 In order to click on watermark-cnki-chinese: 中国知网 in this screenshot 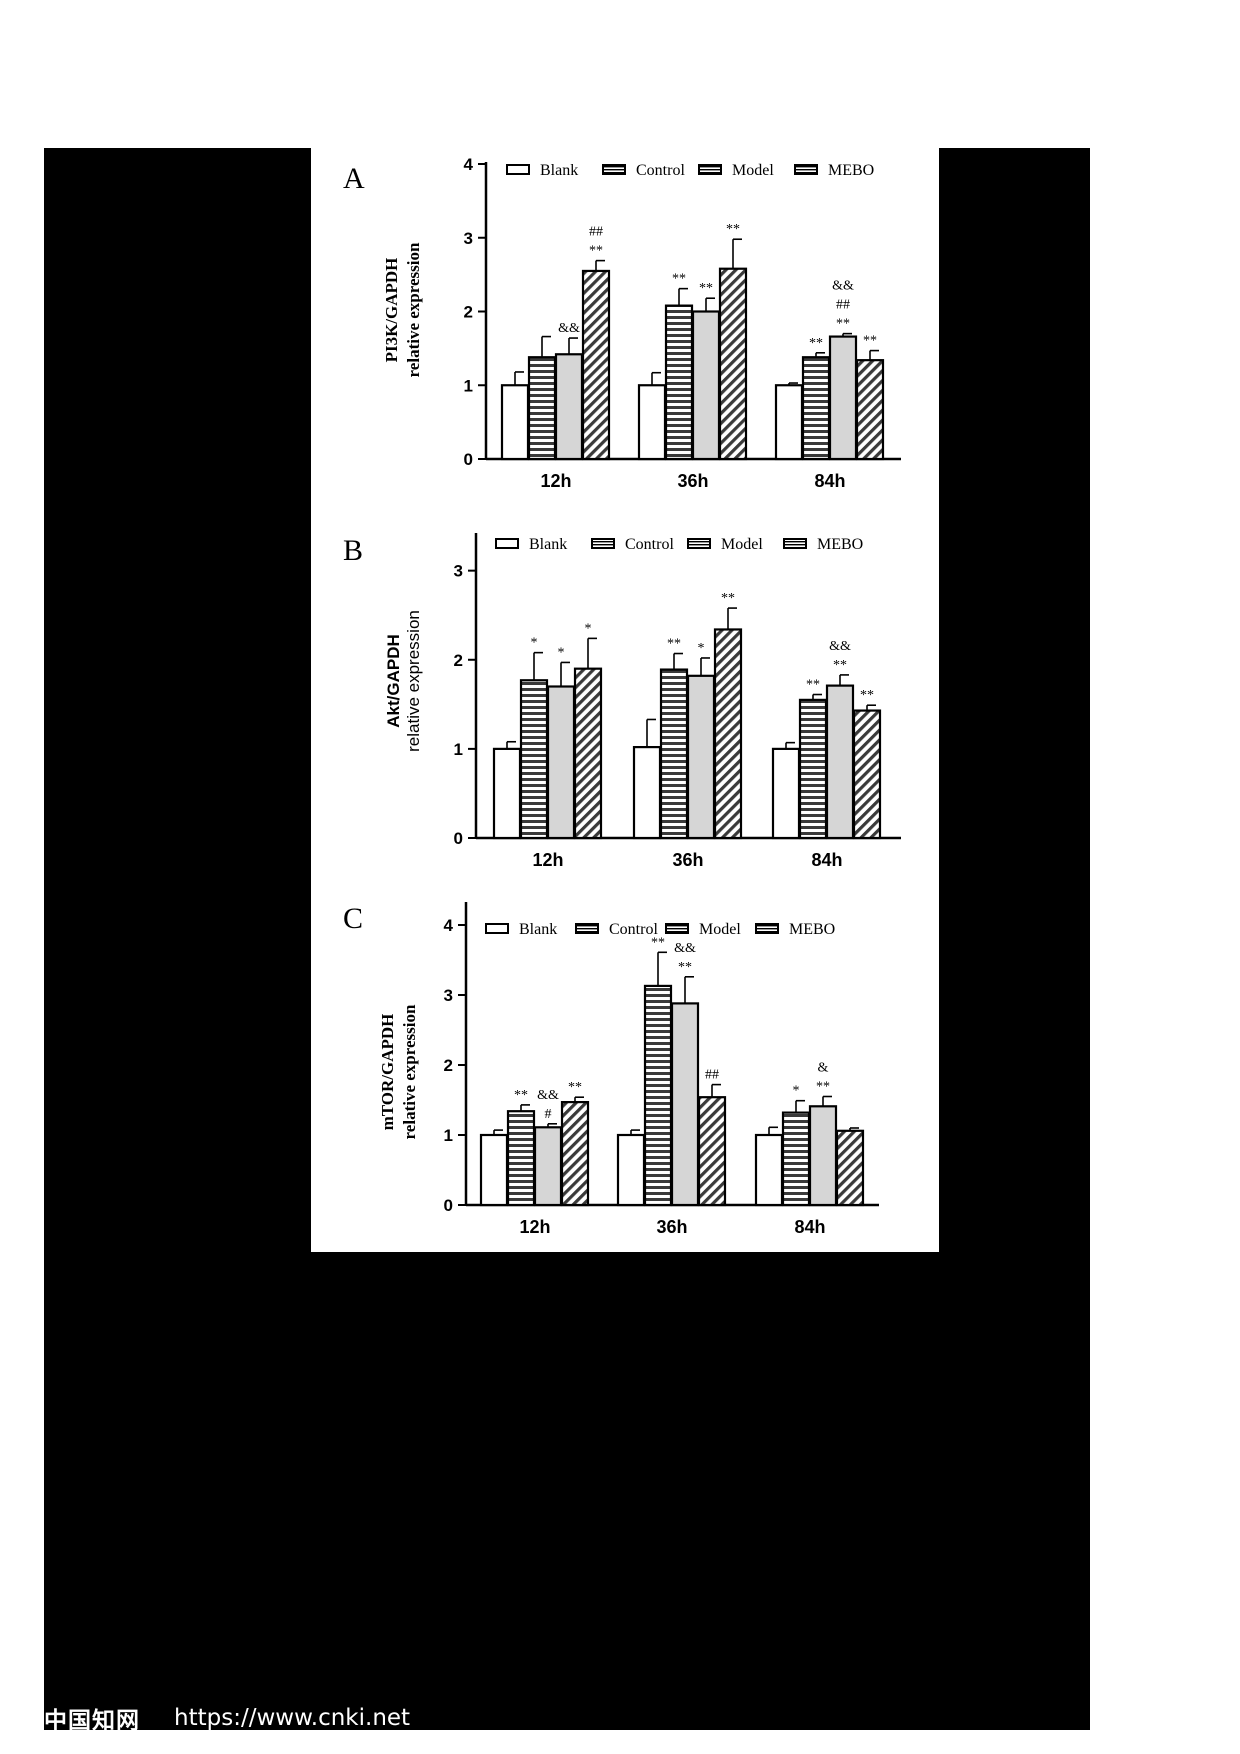, I will do `click(92, 1721)`.